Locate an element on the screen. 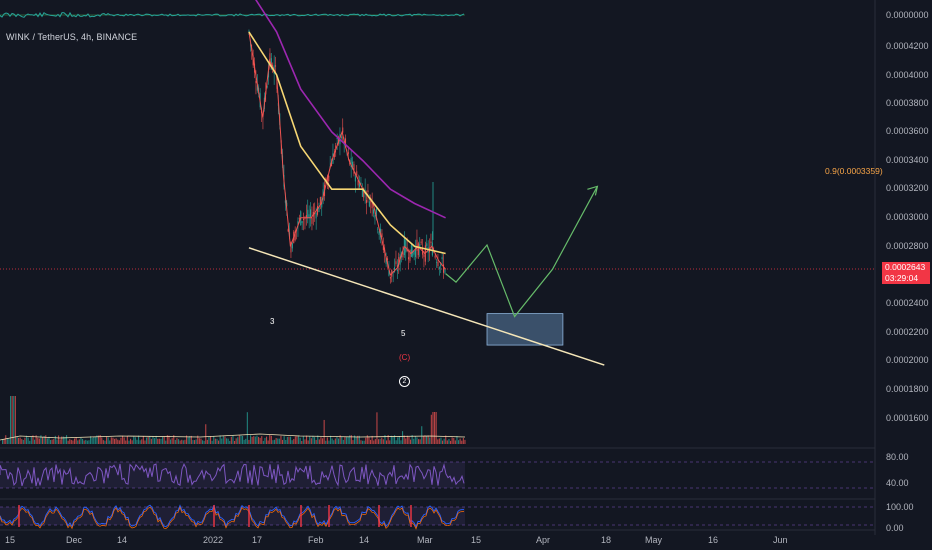 Image resolution: width=932 pixels, height=550 pixels. bar-countdown: 03:29:04 is located at coordinates (902, 278).